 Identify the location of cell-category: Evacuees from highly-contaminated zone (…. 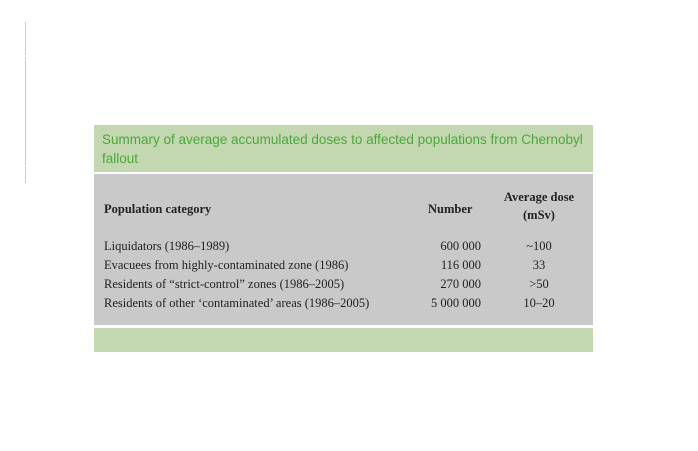
(226, 265).